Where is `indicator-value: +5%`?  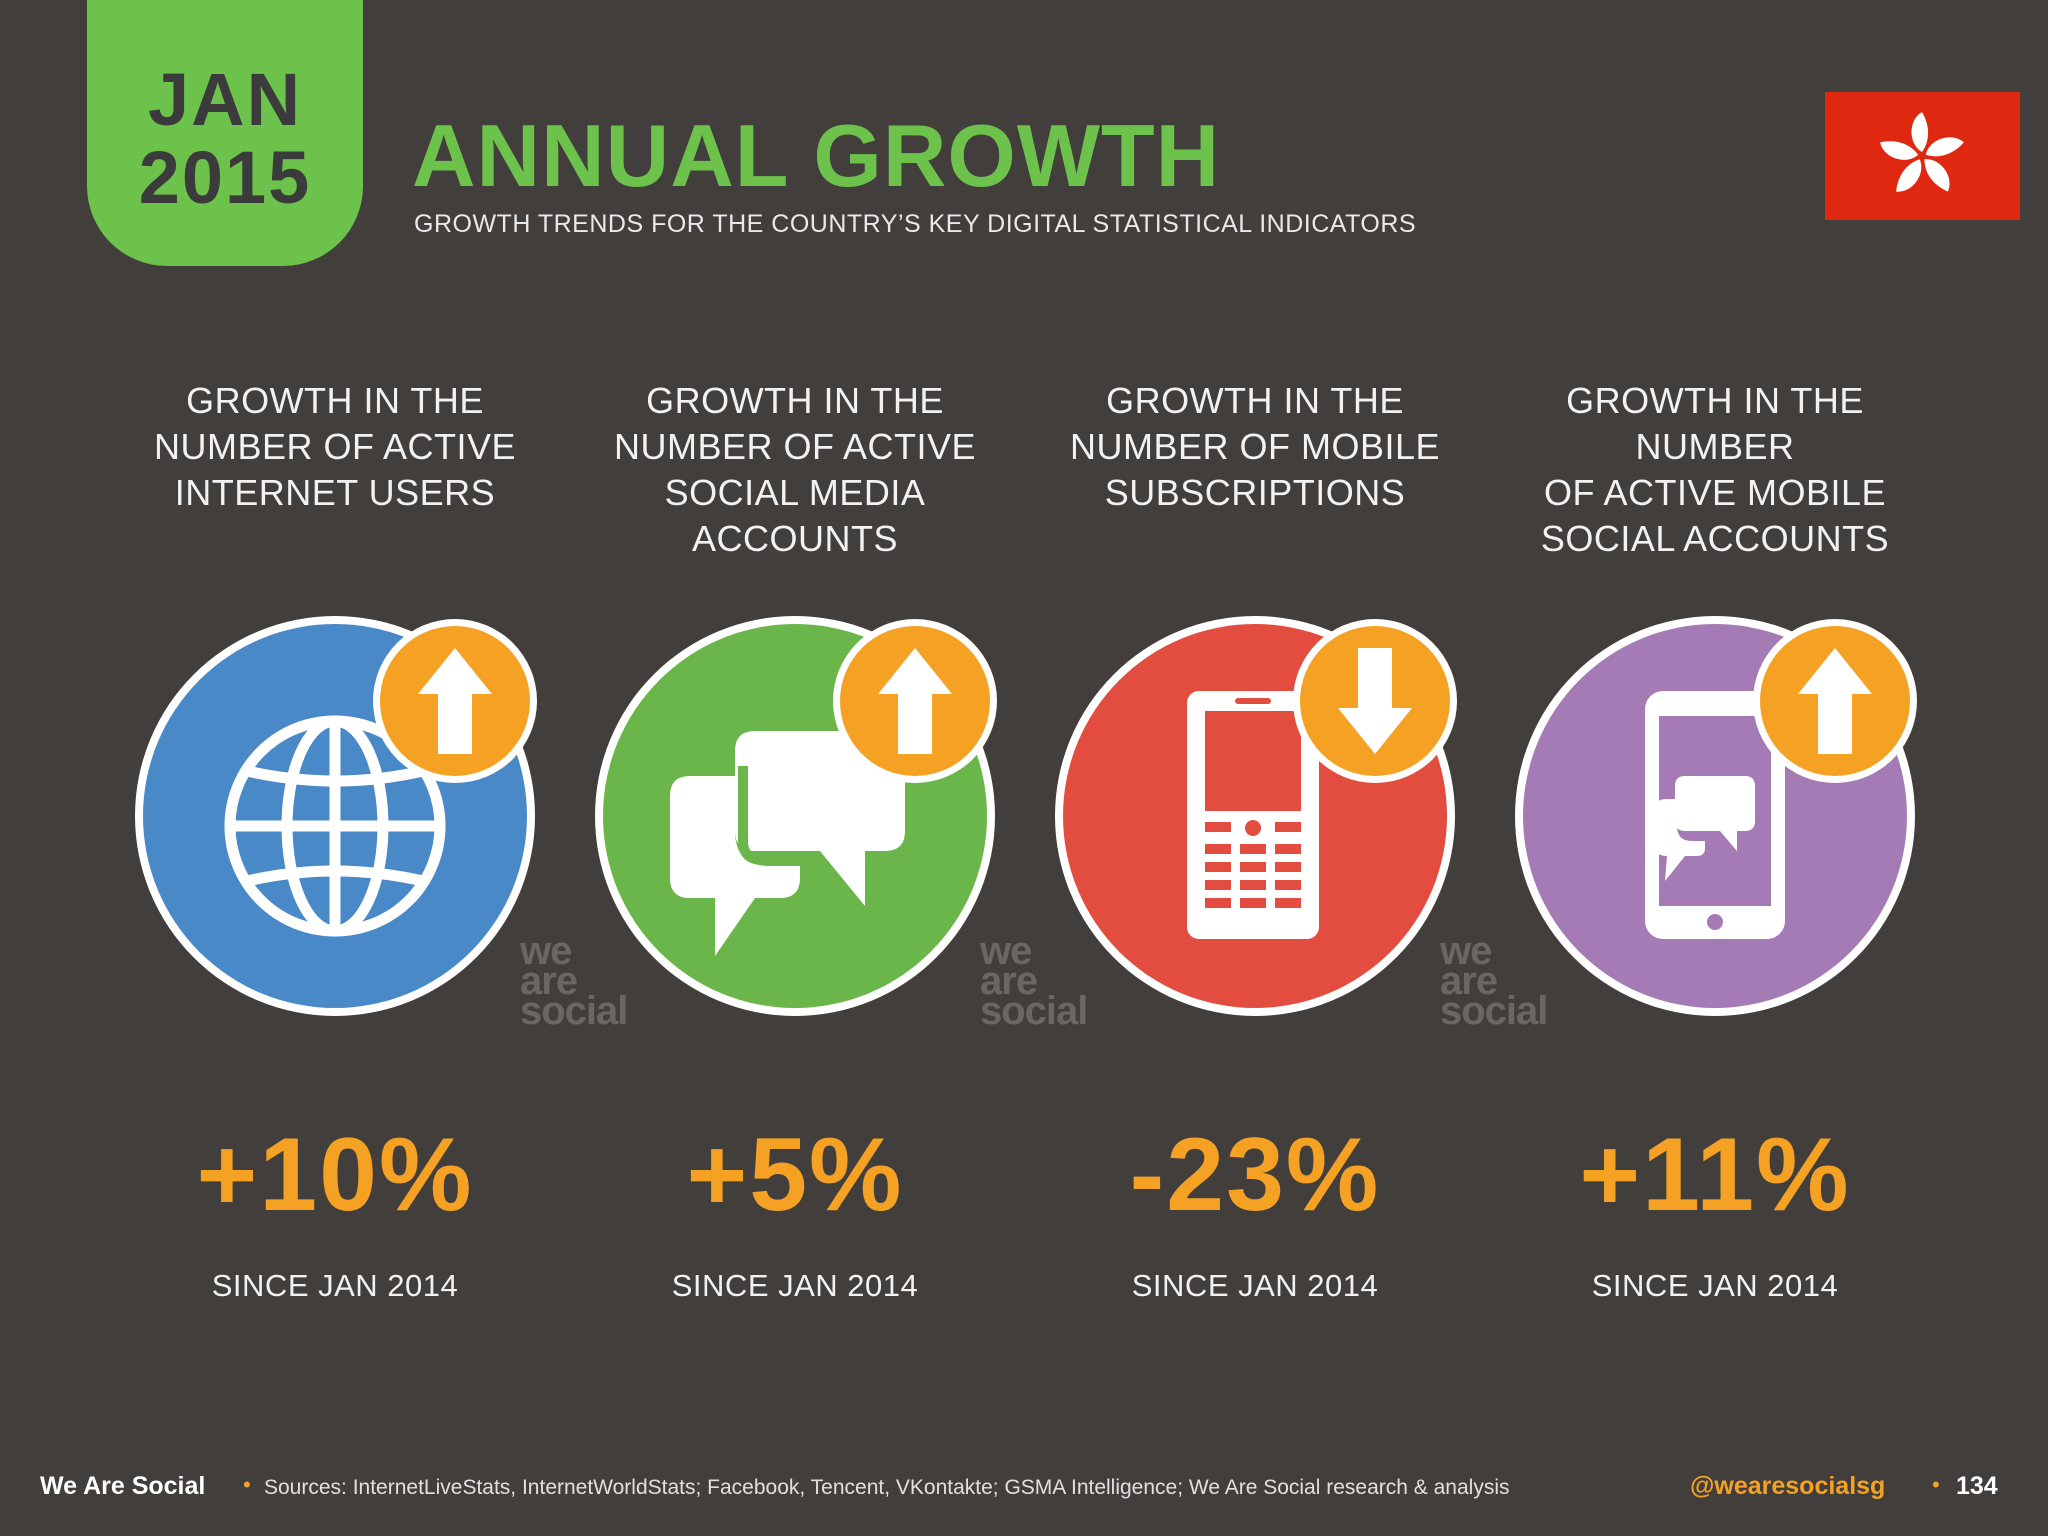 indicator-value: +5% is located at coordinates (795, 1175).